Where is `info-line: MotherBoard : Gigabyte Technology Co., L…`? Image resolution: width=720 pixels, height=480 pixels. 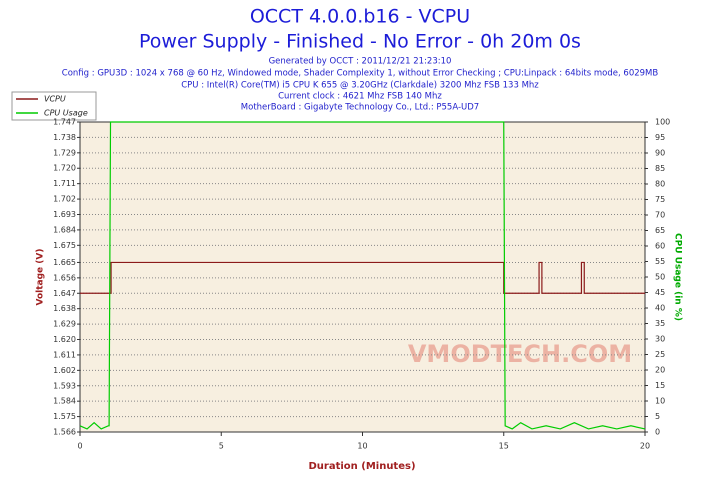 info-line: MotherBoard : Gigabyte Technology Co., L… is located at coordinates (360, 108).